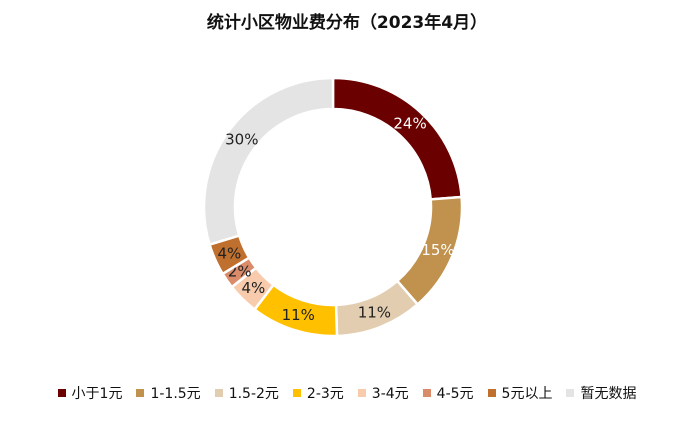 This screenshot has height=427, width=694. Describe the element at coordinates (374, 313) in the screenshot. I see `slice-label-3: 11%` at that location.